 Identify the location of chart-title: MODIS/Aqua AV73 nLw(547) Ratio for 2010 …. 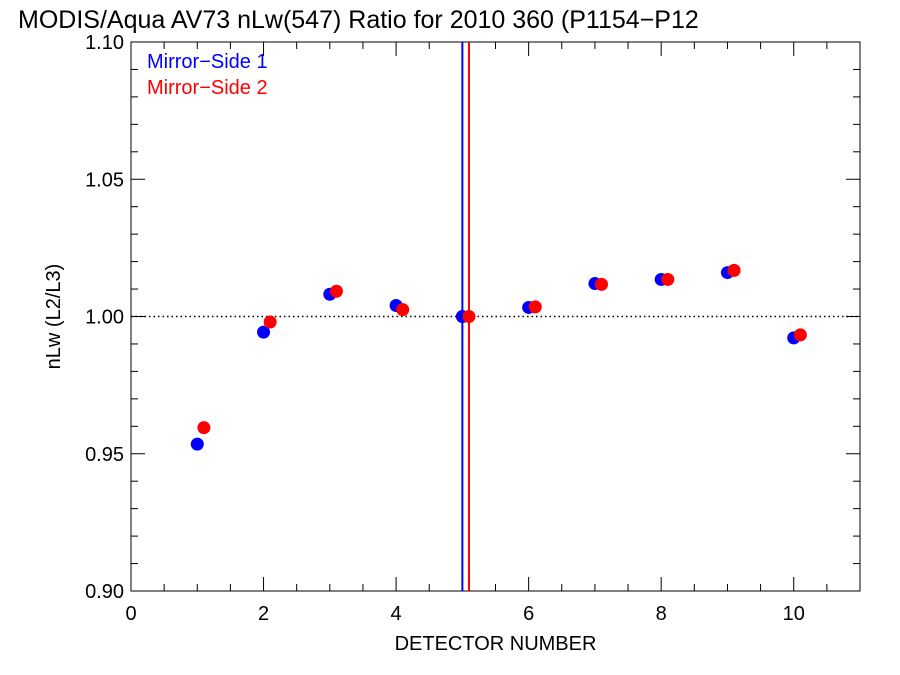
(358, 20).